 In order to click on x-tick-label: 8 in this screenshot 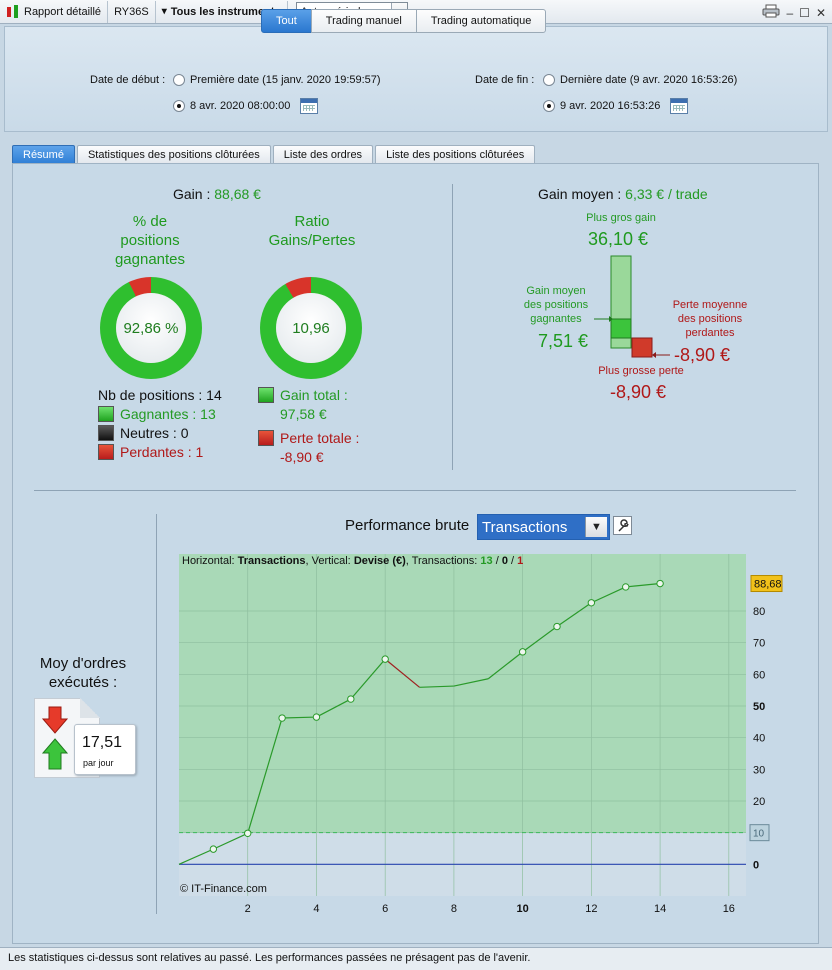, I will do `click(454, 909)`.